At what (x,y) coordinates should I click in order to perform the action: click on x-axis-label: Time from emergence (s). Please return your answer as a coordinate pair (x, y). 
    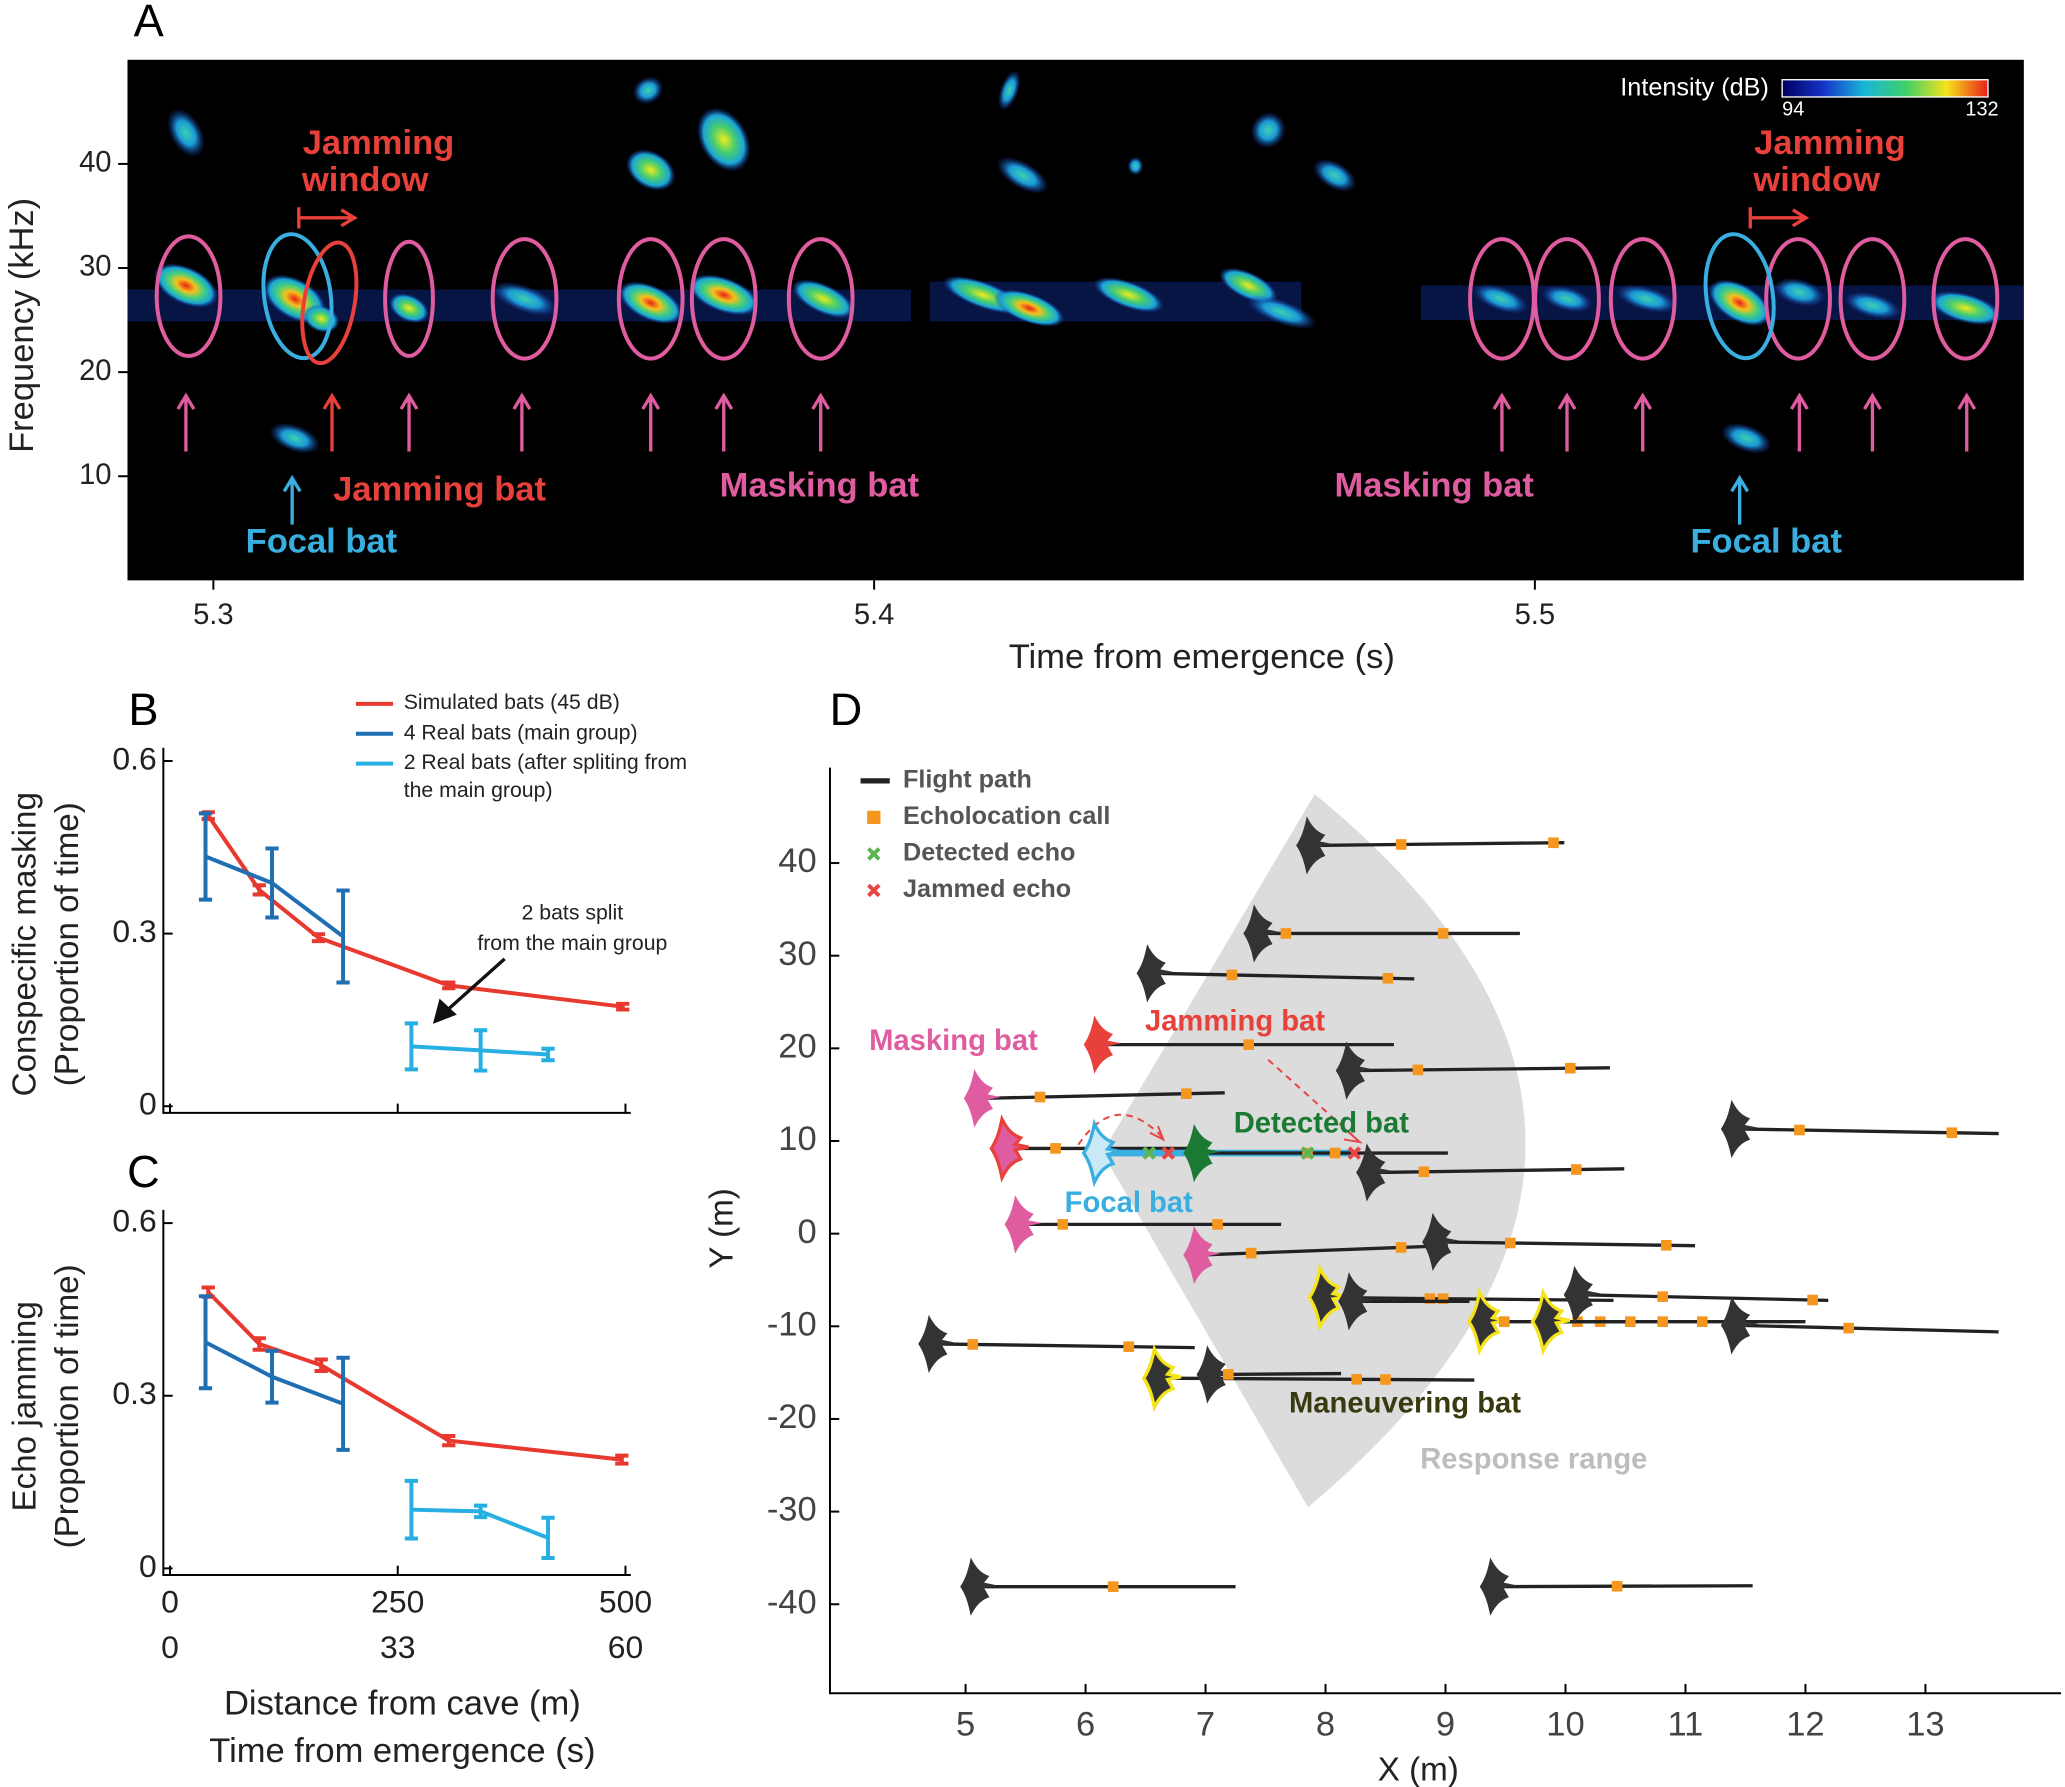
    Looking at the image, I should click on (402, 1751).